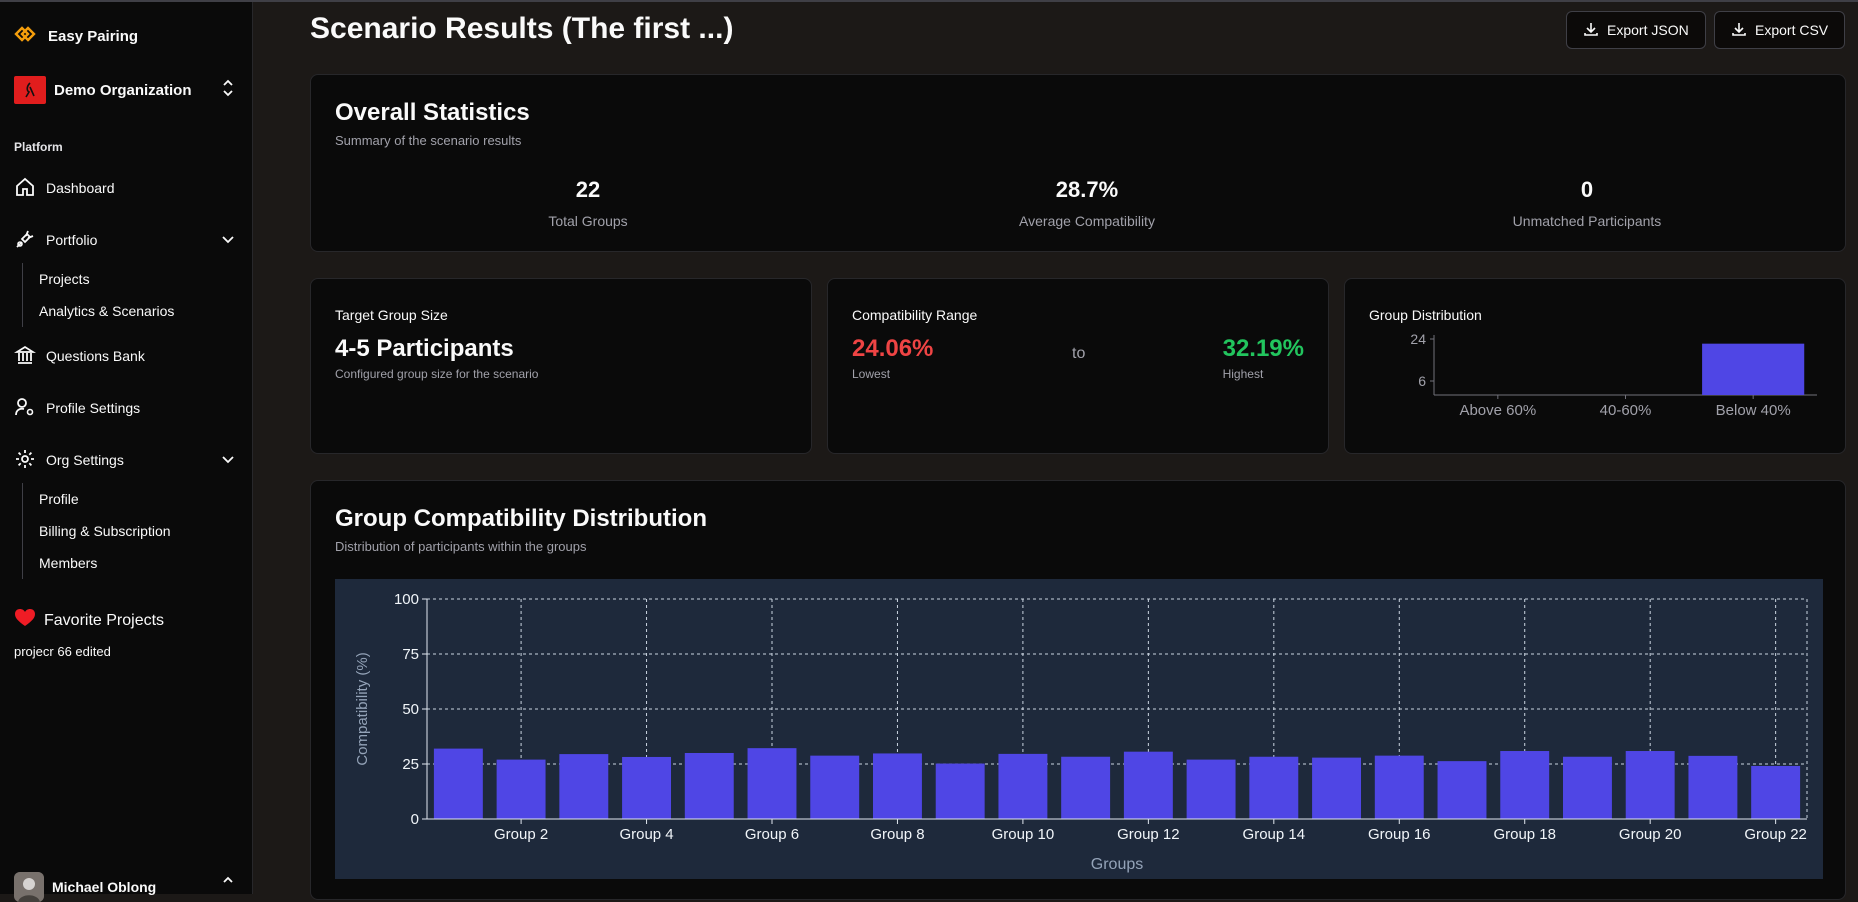 The height and width of the screenshot is (902, 1858). I want to click on brand: Easy Pairing, so click(76, 36).